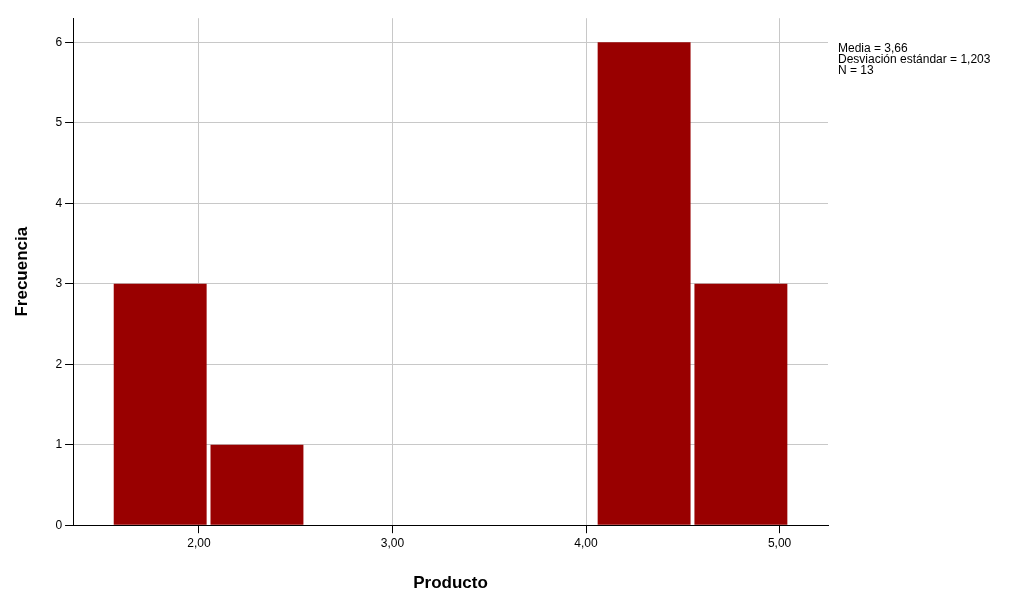  What do you see at coordinates (856, 69) in the screenshot?
I see `text: N = 13` at bounding box center [856, 69].